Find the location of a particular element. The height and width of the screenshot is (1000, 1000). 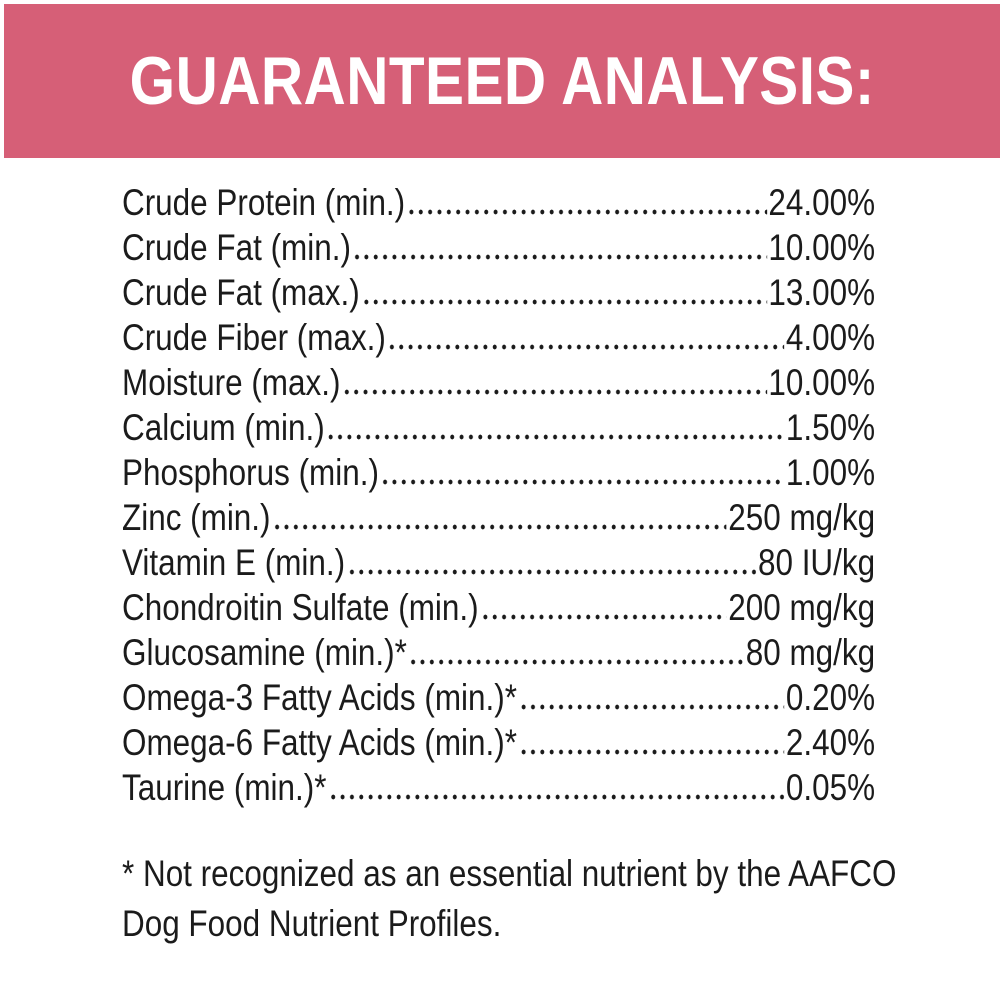

analysis-row: Omega-6 Fatty Acids (min.)* 2.40% is located at coordinates (498, 742).